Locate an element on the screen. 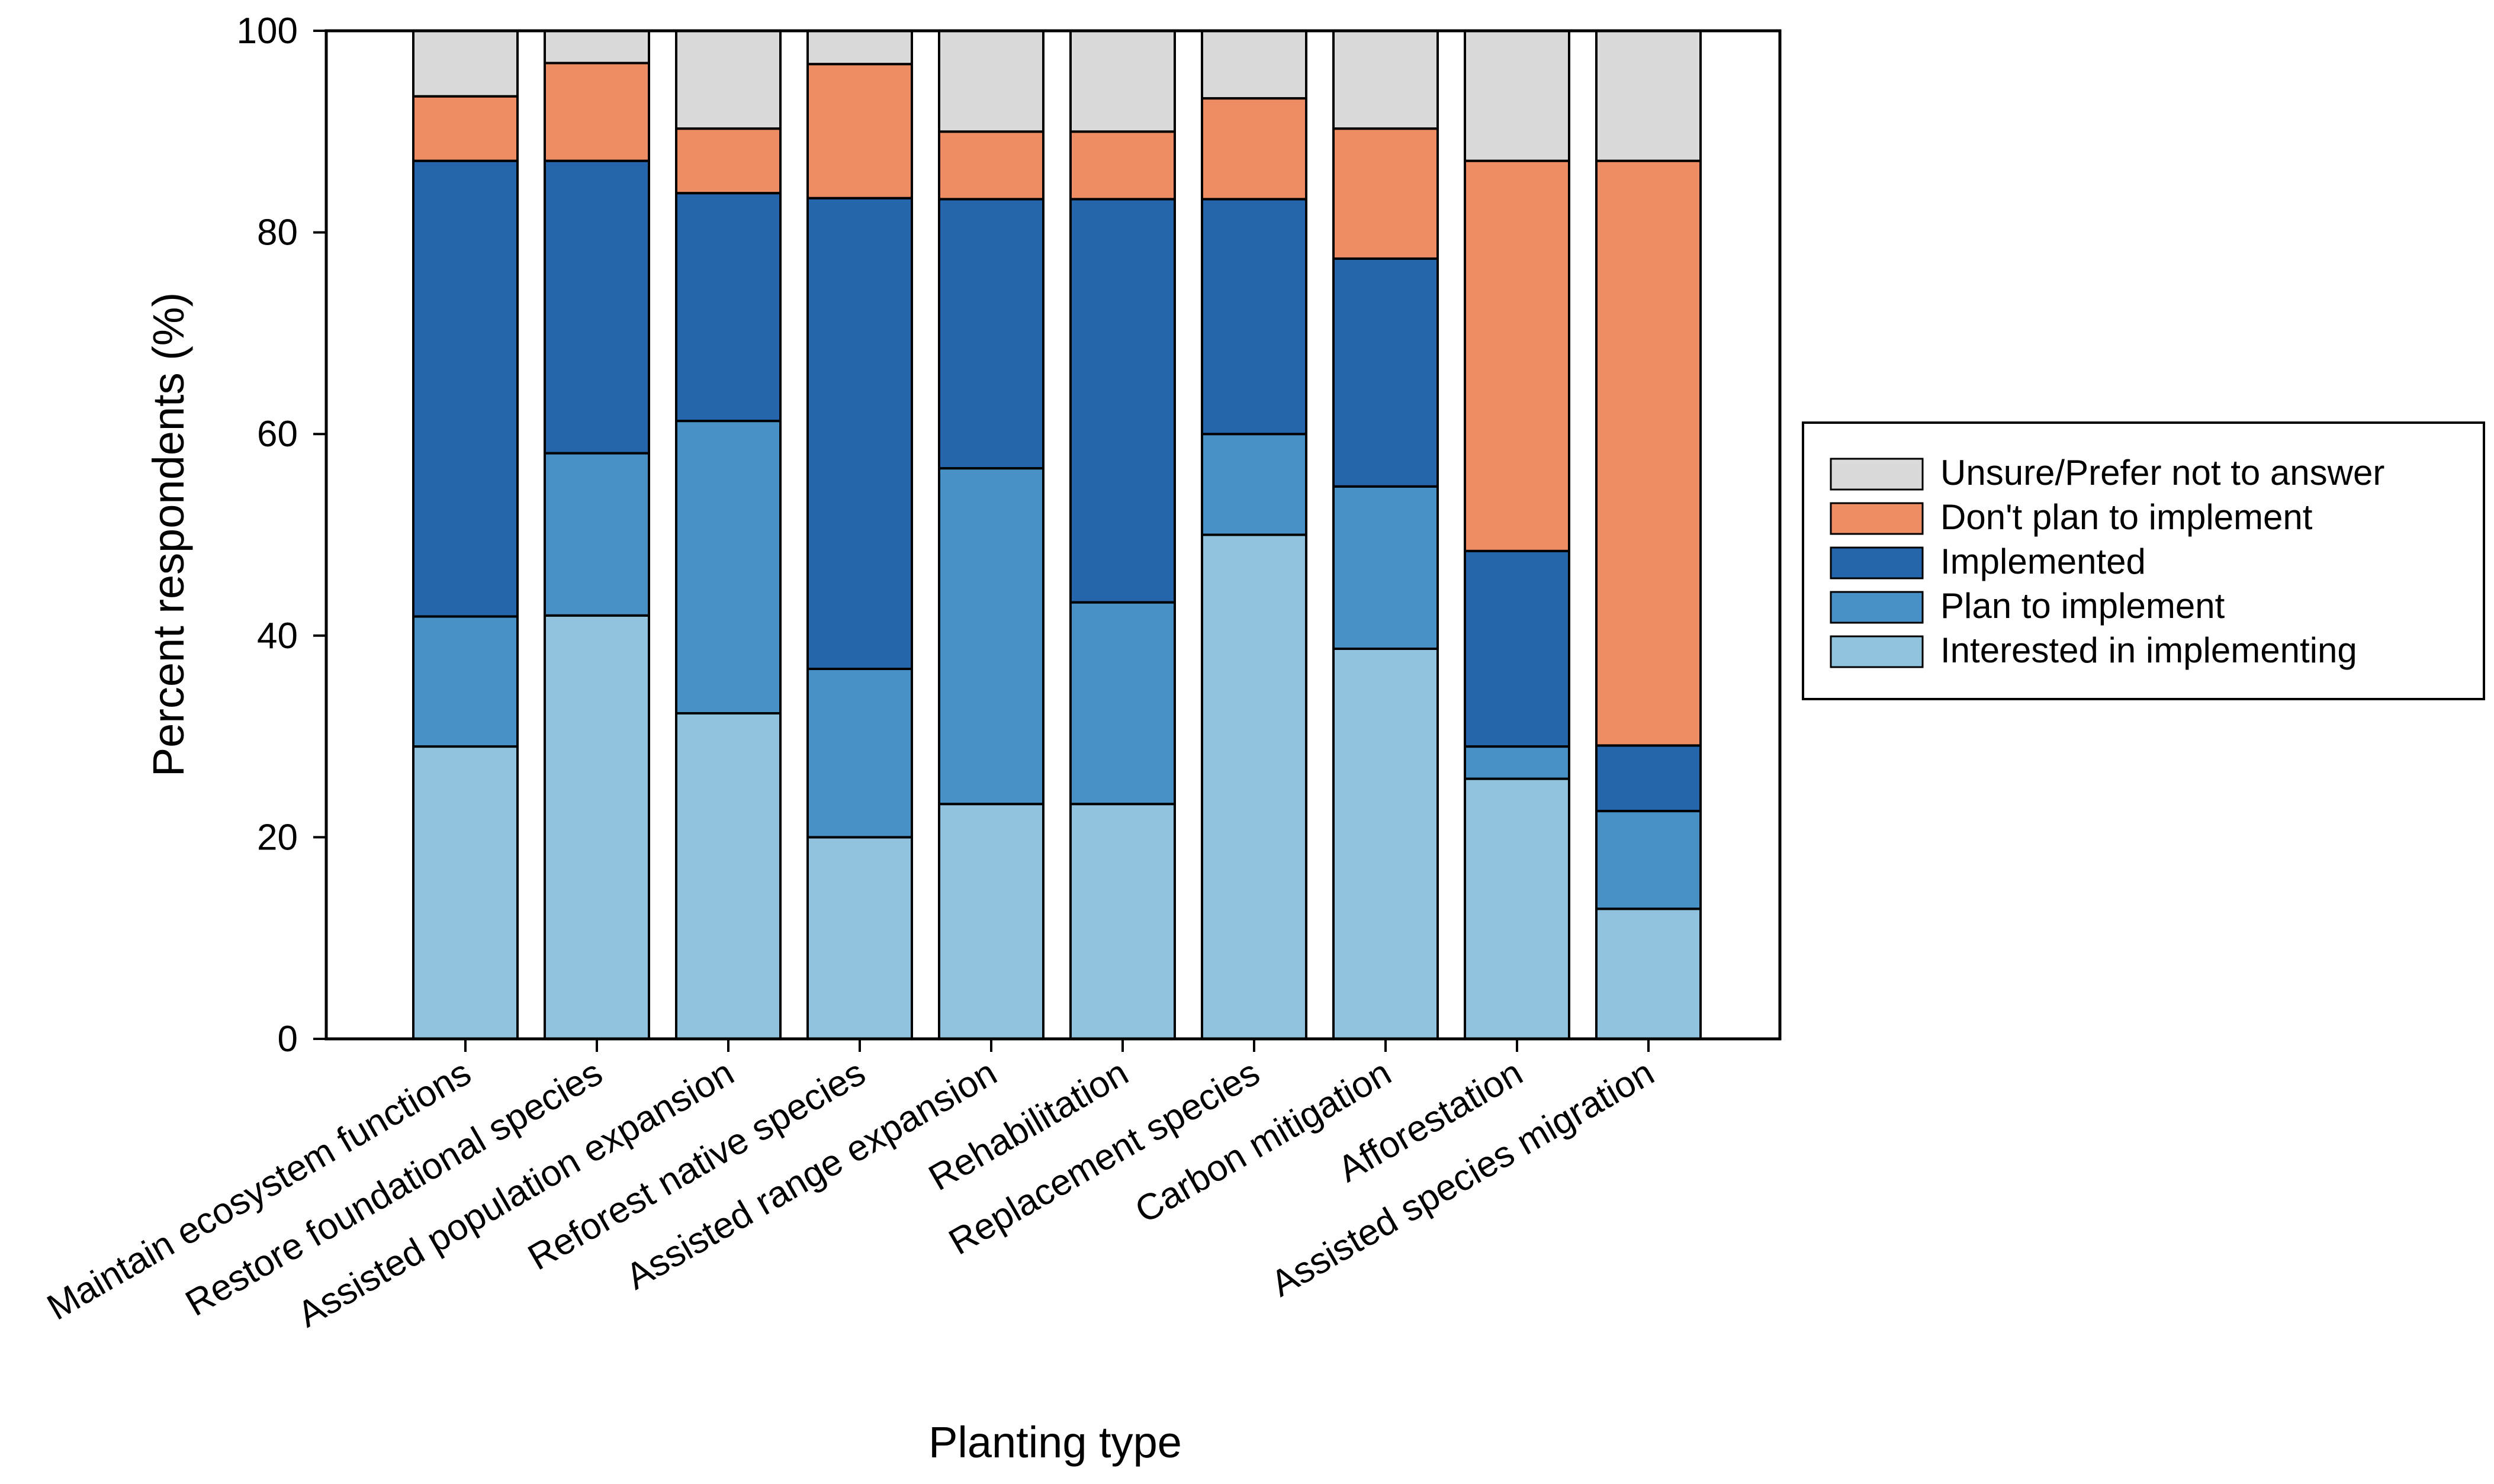 This screenshot has height=1484, width=2494. y-tick-label: 20 is located at coordinates (277, 837).